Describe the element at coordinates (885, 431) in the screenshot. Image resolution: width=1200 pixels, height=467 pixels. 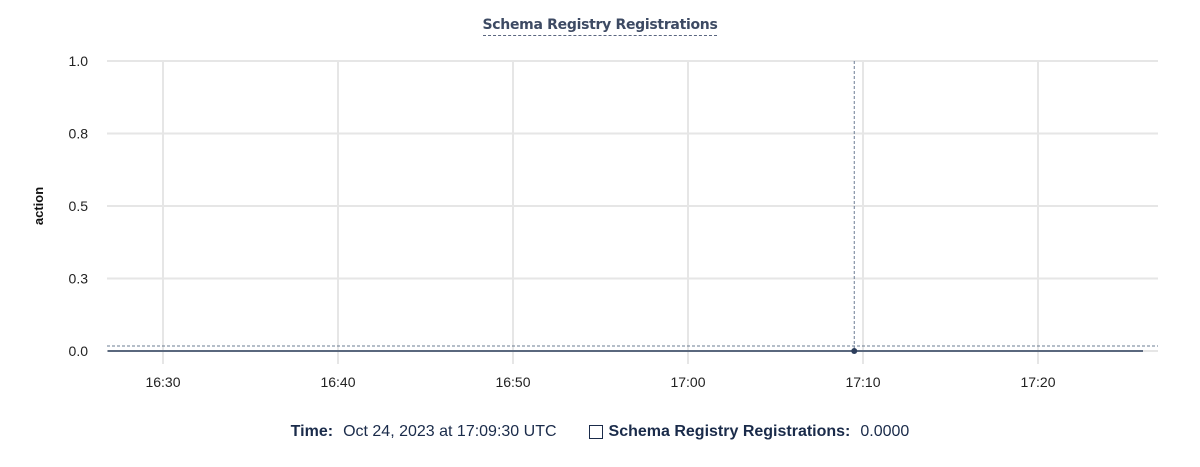
I see `series-value: 0.0000` at that location.